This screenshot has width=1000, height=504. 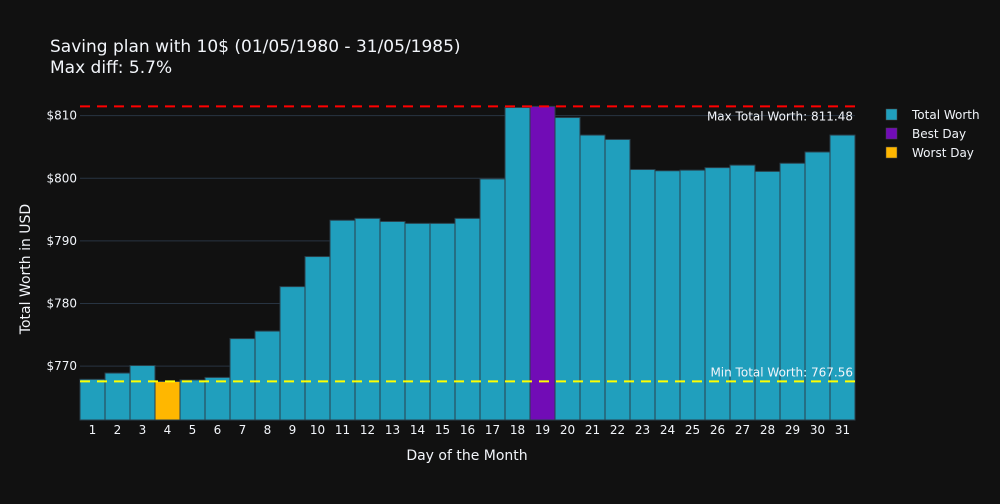 What do you see at coordinates (891, 152) in the screenshot?
I see `legend-swatch-worst-day` at bounding box center [891, 152].